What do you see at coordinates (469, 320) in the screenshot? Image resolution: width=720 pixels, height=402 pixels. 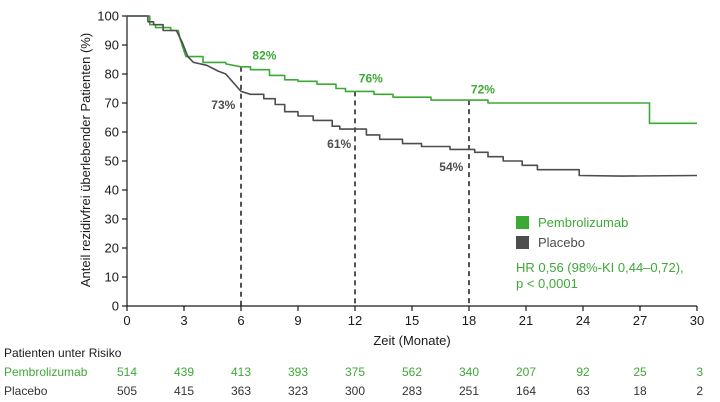 I see `x-tick-label: 18` at bounding box center [469, 320].